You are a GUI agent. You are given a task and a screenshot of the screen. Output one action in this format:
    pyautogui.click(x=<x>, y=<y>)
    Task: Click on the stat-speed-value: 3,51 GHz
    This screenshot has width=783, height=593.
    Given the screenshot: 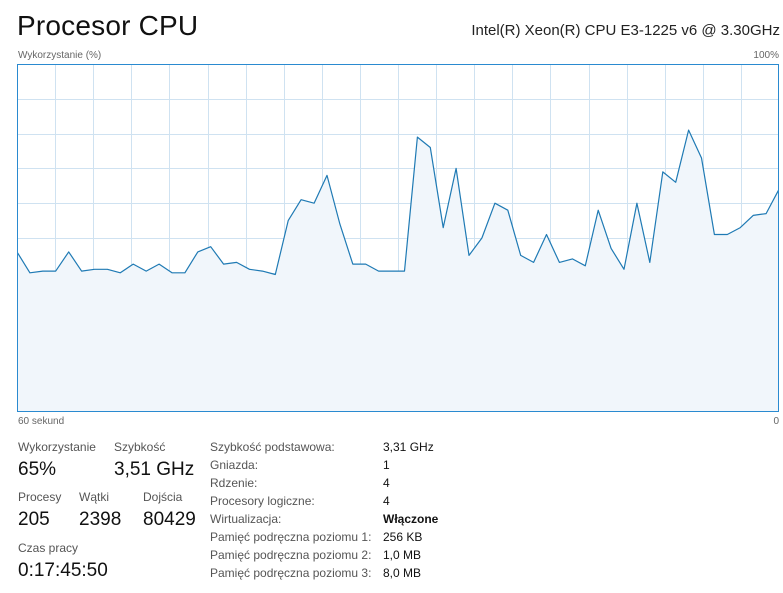 What is the action you would take?
    pyautogui.click(x=154, y=469)
    